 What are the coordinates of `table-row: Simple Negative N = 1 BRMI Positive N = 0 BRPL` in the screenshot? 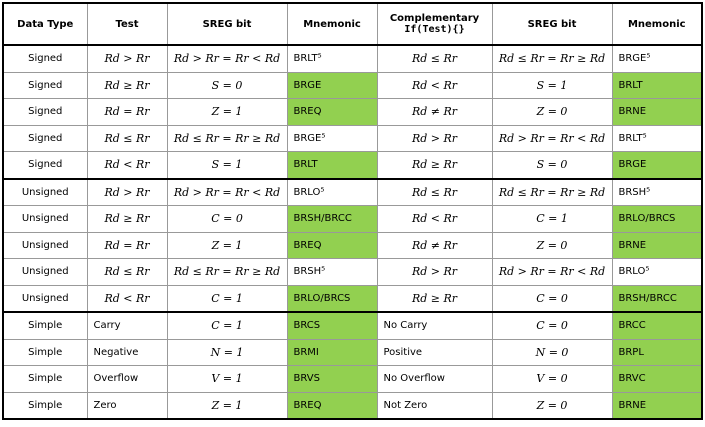 It's located at (352, 352).